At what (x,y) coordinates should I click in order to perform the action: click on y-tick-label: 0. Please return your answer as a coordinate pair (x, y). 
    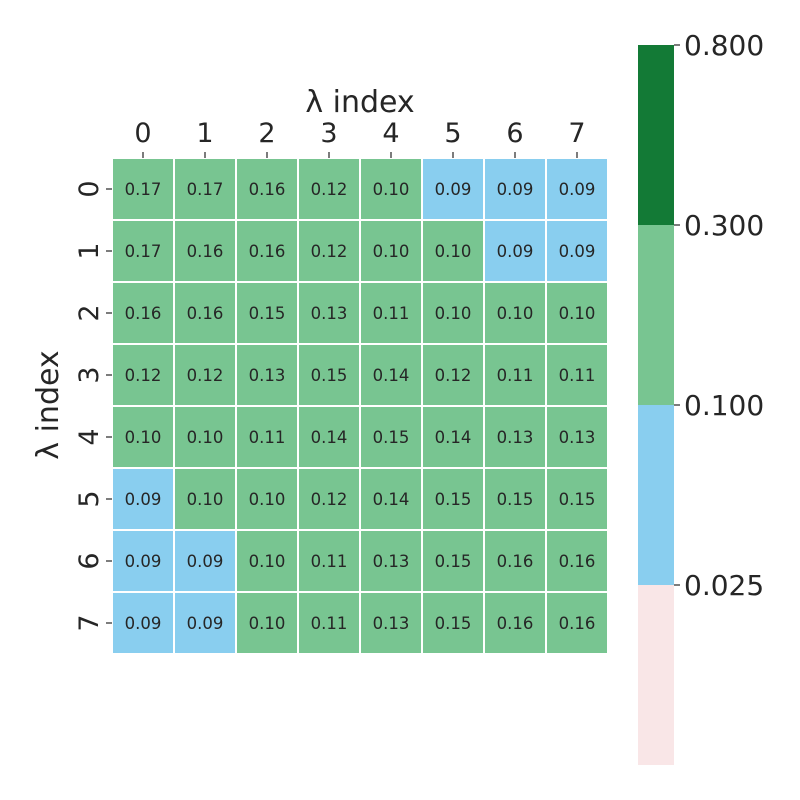
    Looking at the image, I should click on (89, 188).